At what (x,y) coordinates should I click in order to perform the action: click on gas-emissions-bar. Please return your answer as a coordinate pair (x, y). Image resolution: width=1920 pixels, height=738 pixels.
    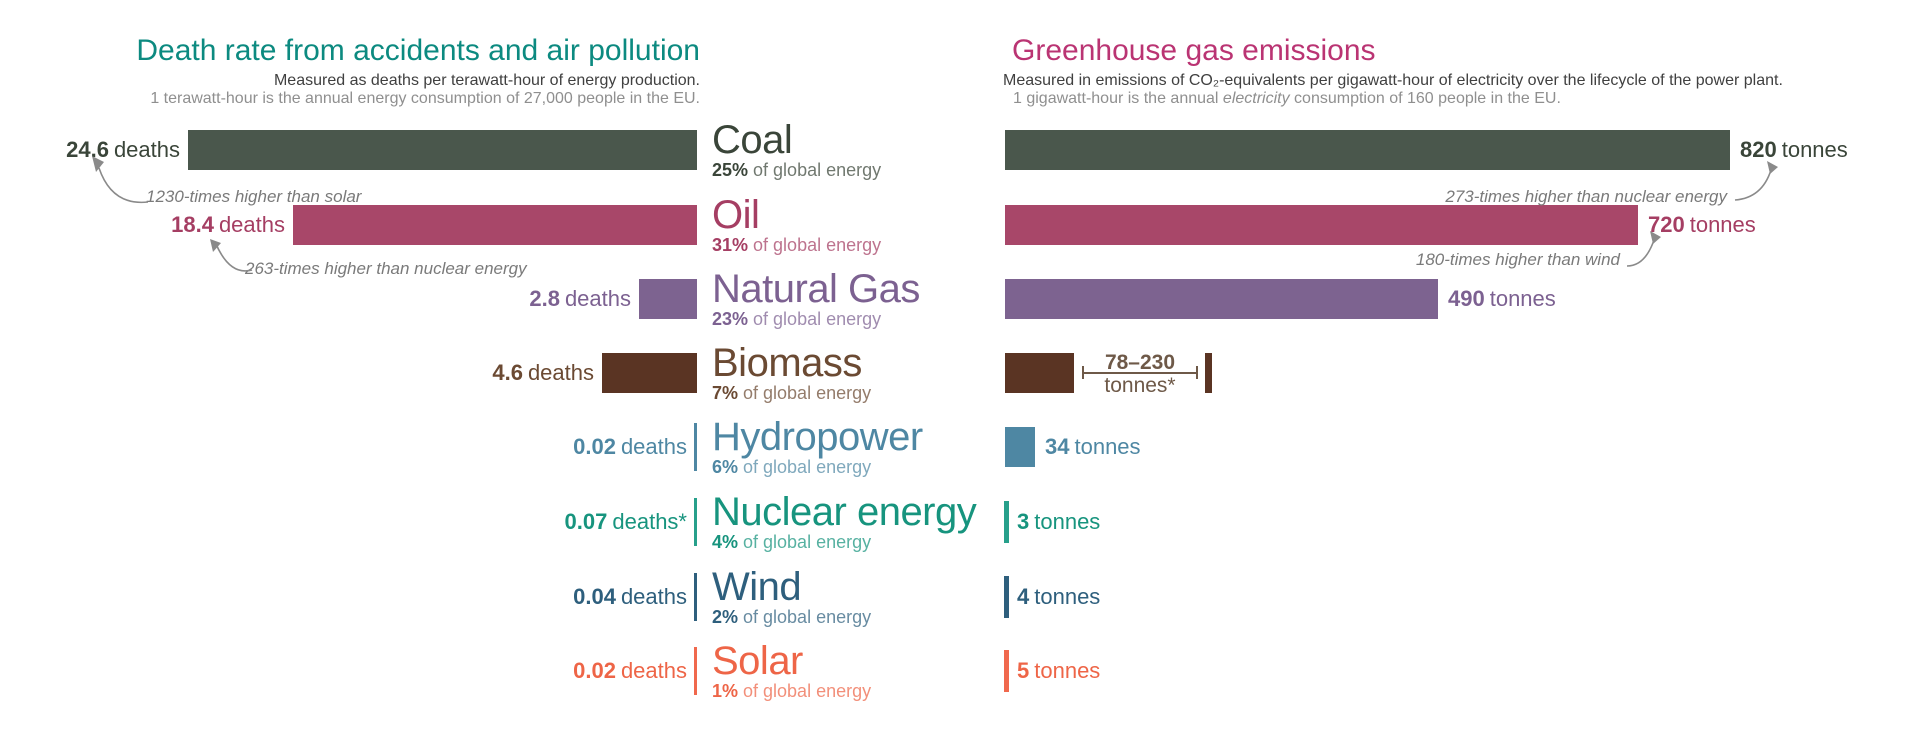
    Looking at the image, I should click on (1221, 299).